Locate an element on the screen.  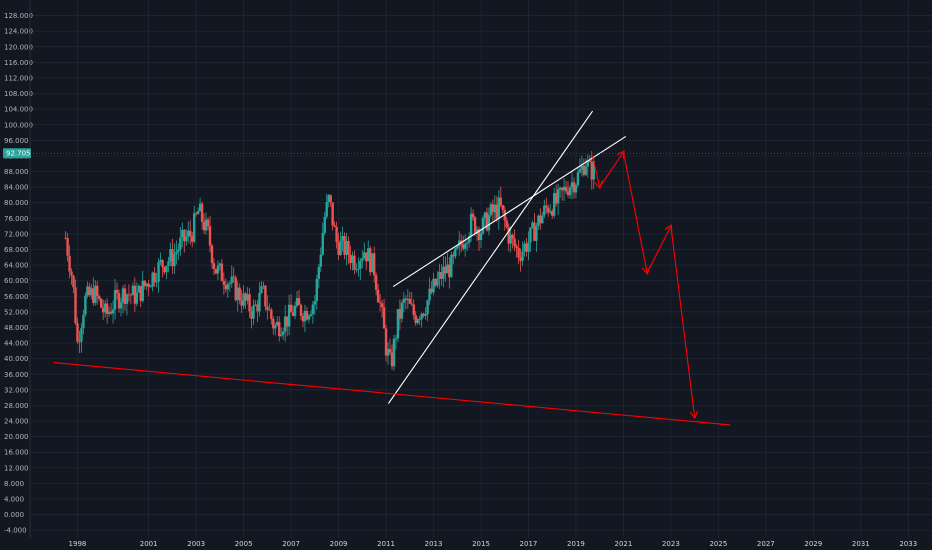
y-tick-label: 32.000 is located at coordinates (16, 390).